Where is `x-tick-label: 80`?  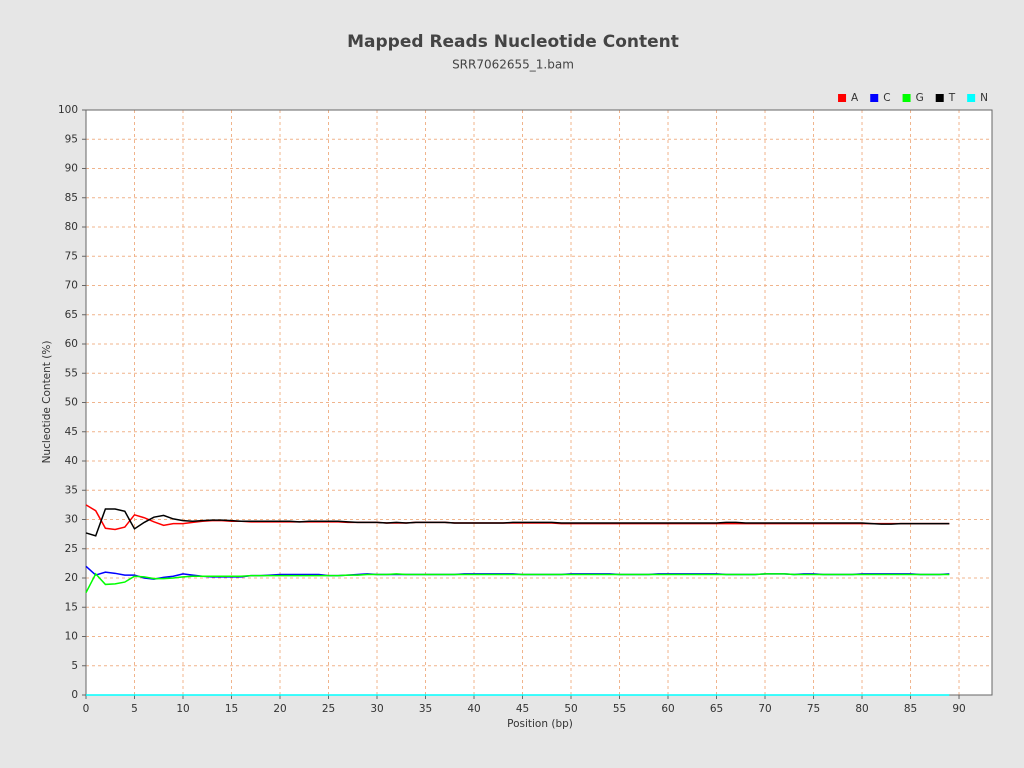 x-tick-label: 80 is located at coordinates (861, 709).